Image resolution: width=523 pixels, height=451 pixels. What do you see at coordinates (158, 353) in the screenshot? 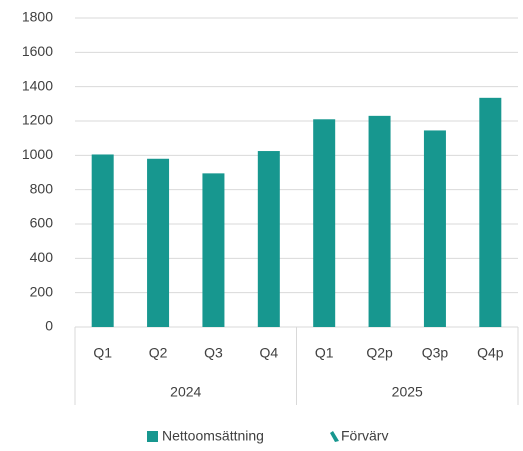
I see `x-tick-label: Q2` at bounding box center [158, 353].